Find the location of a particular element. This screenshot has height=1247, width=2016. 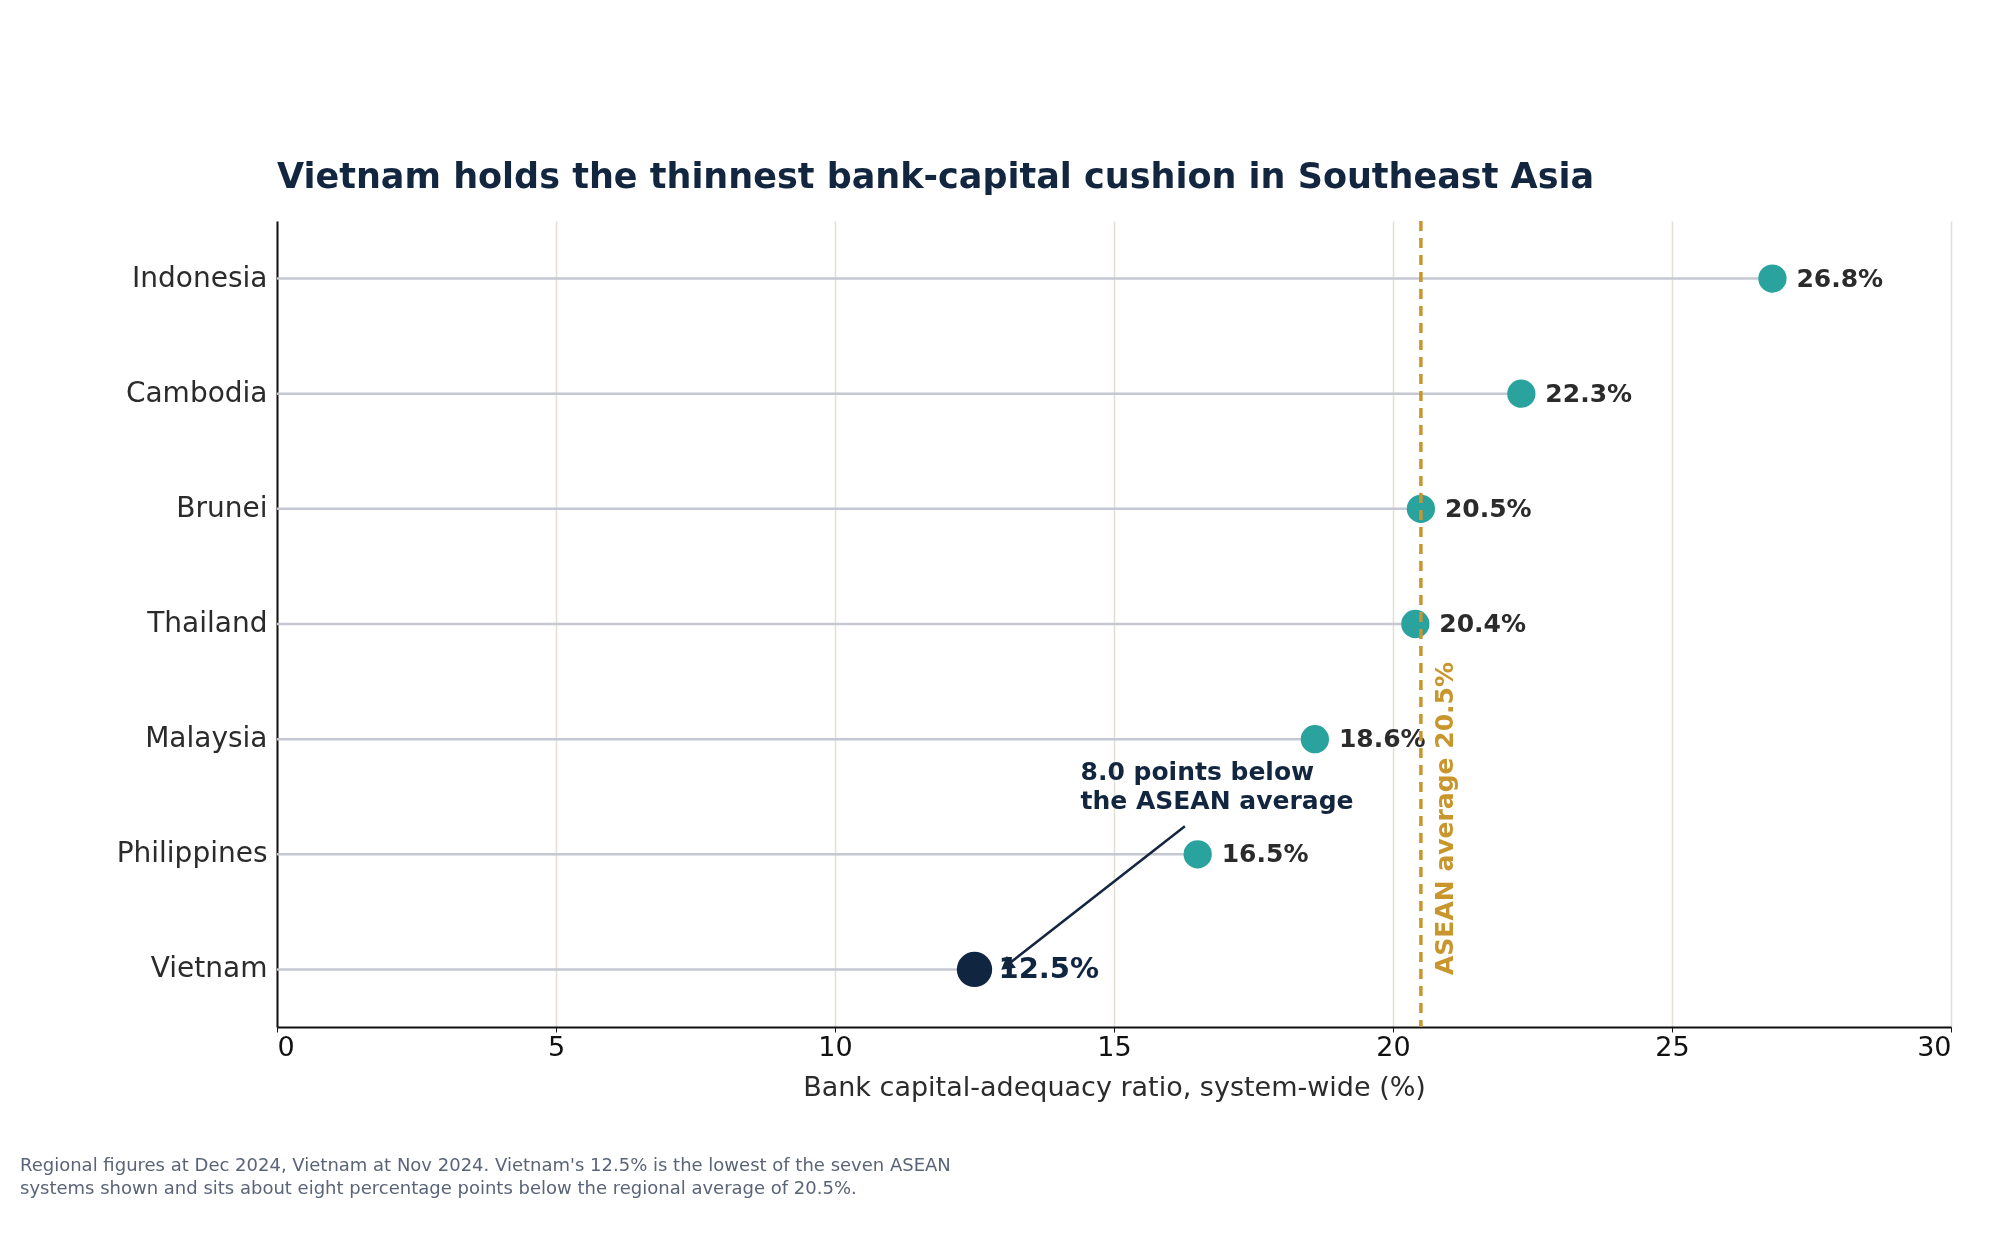

data-label: 16.5% is located at coordinates (1265, 854).